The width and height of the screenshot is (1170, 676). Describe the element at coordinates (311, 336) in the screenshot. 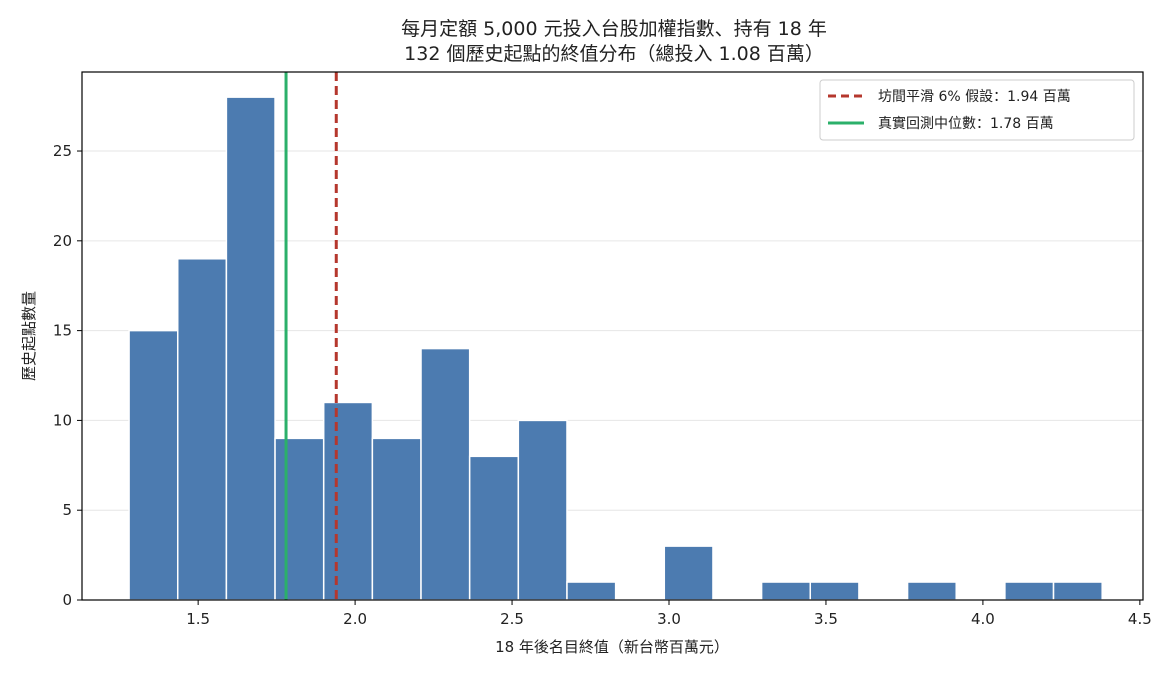

I see `reference-lines` at that location.